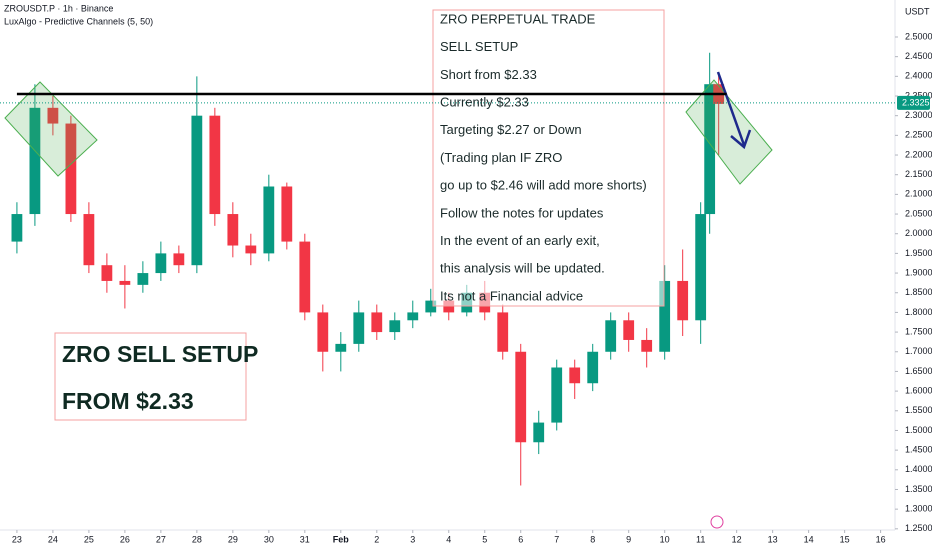 The height and width of the screenshot is (550, 932). What do you see at coordinates (17, 539) in the screenshot?
I see `x-tick-label: 23` at bounding box center [17, 539].